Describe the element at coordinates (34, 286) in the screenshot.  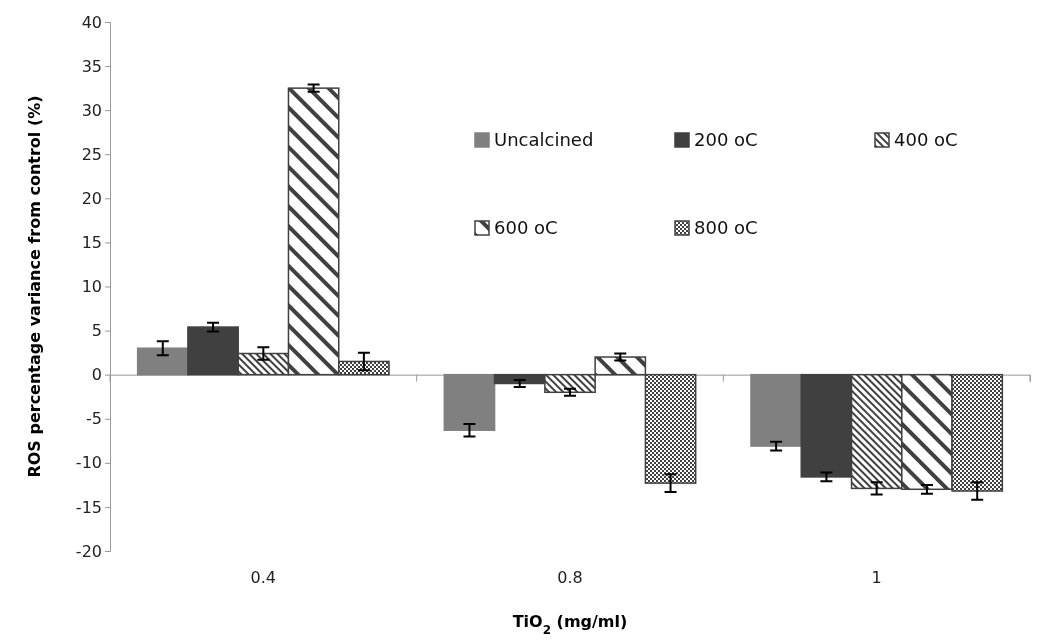
I see `y-axis-title: ROS percentage variance from control (%)` at that location.